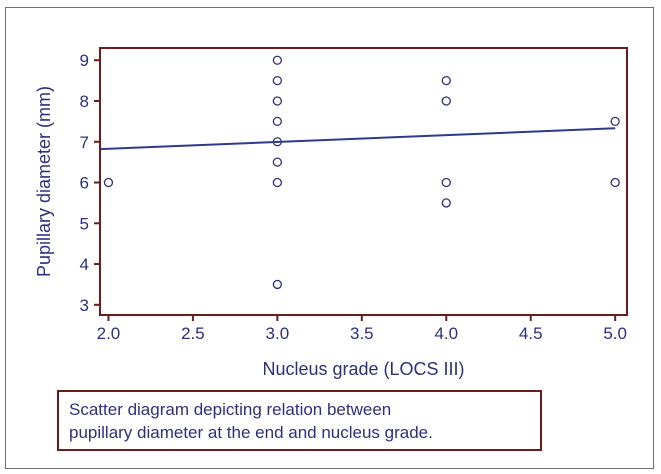 Image resolution: width=661 pixels, height=474 pixels. I want to click on y-tick-label: 9, so click(84, 60).